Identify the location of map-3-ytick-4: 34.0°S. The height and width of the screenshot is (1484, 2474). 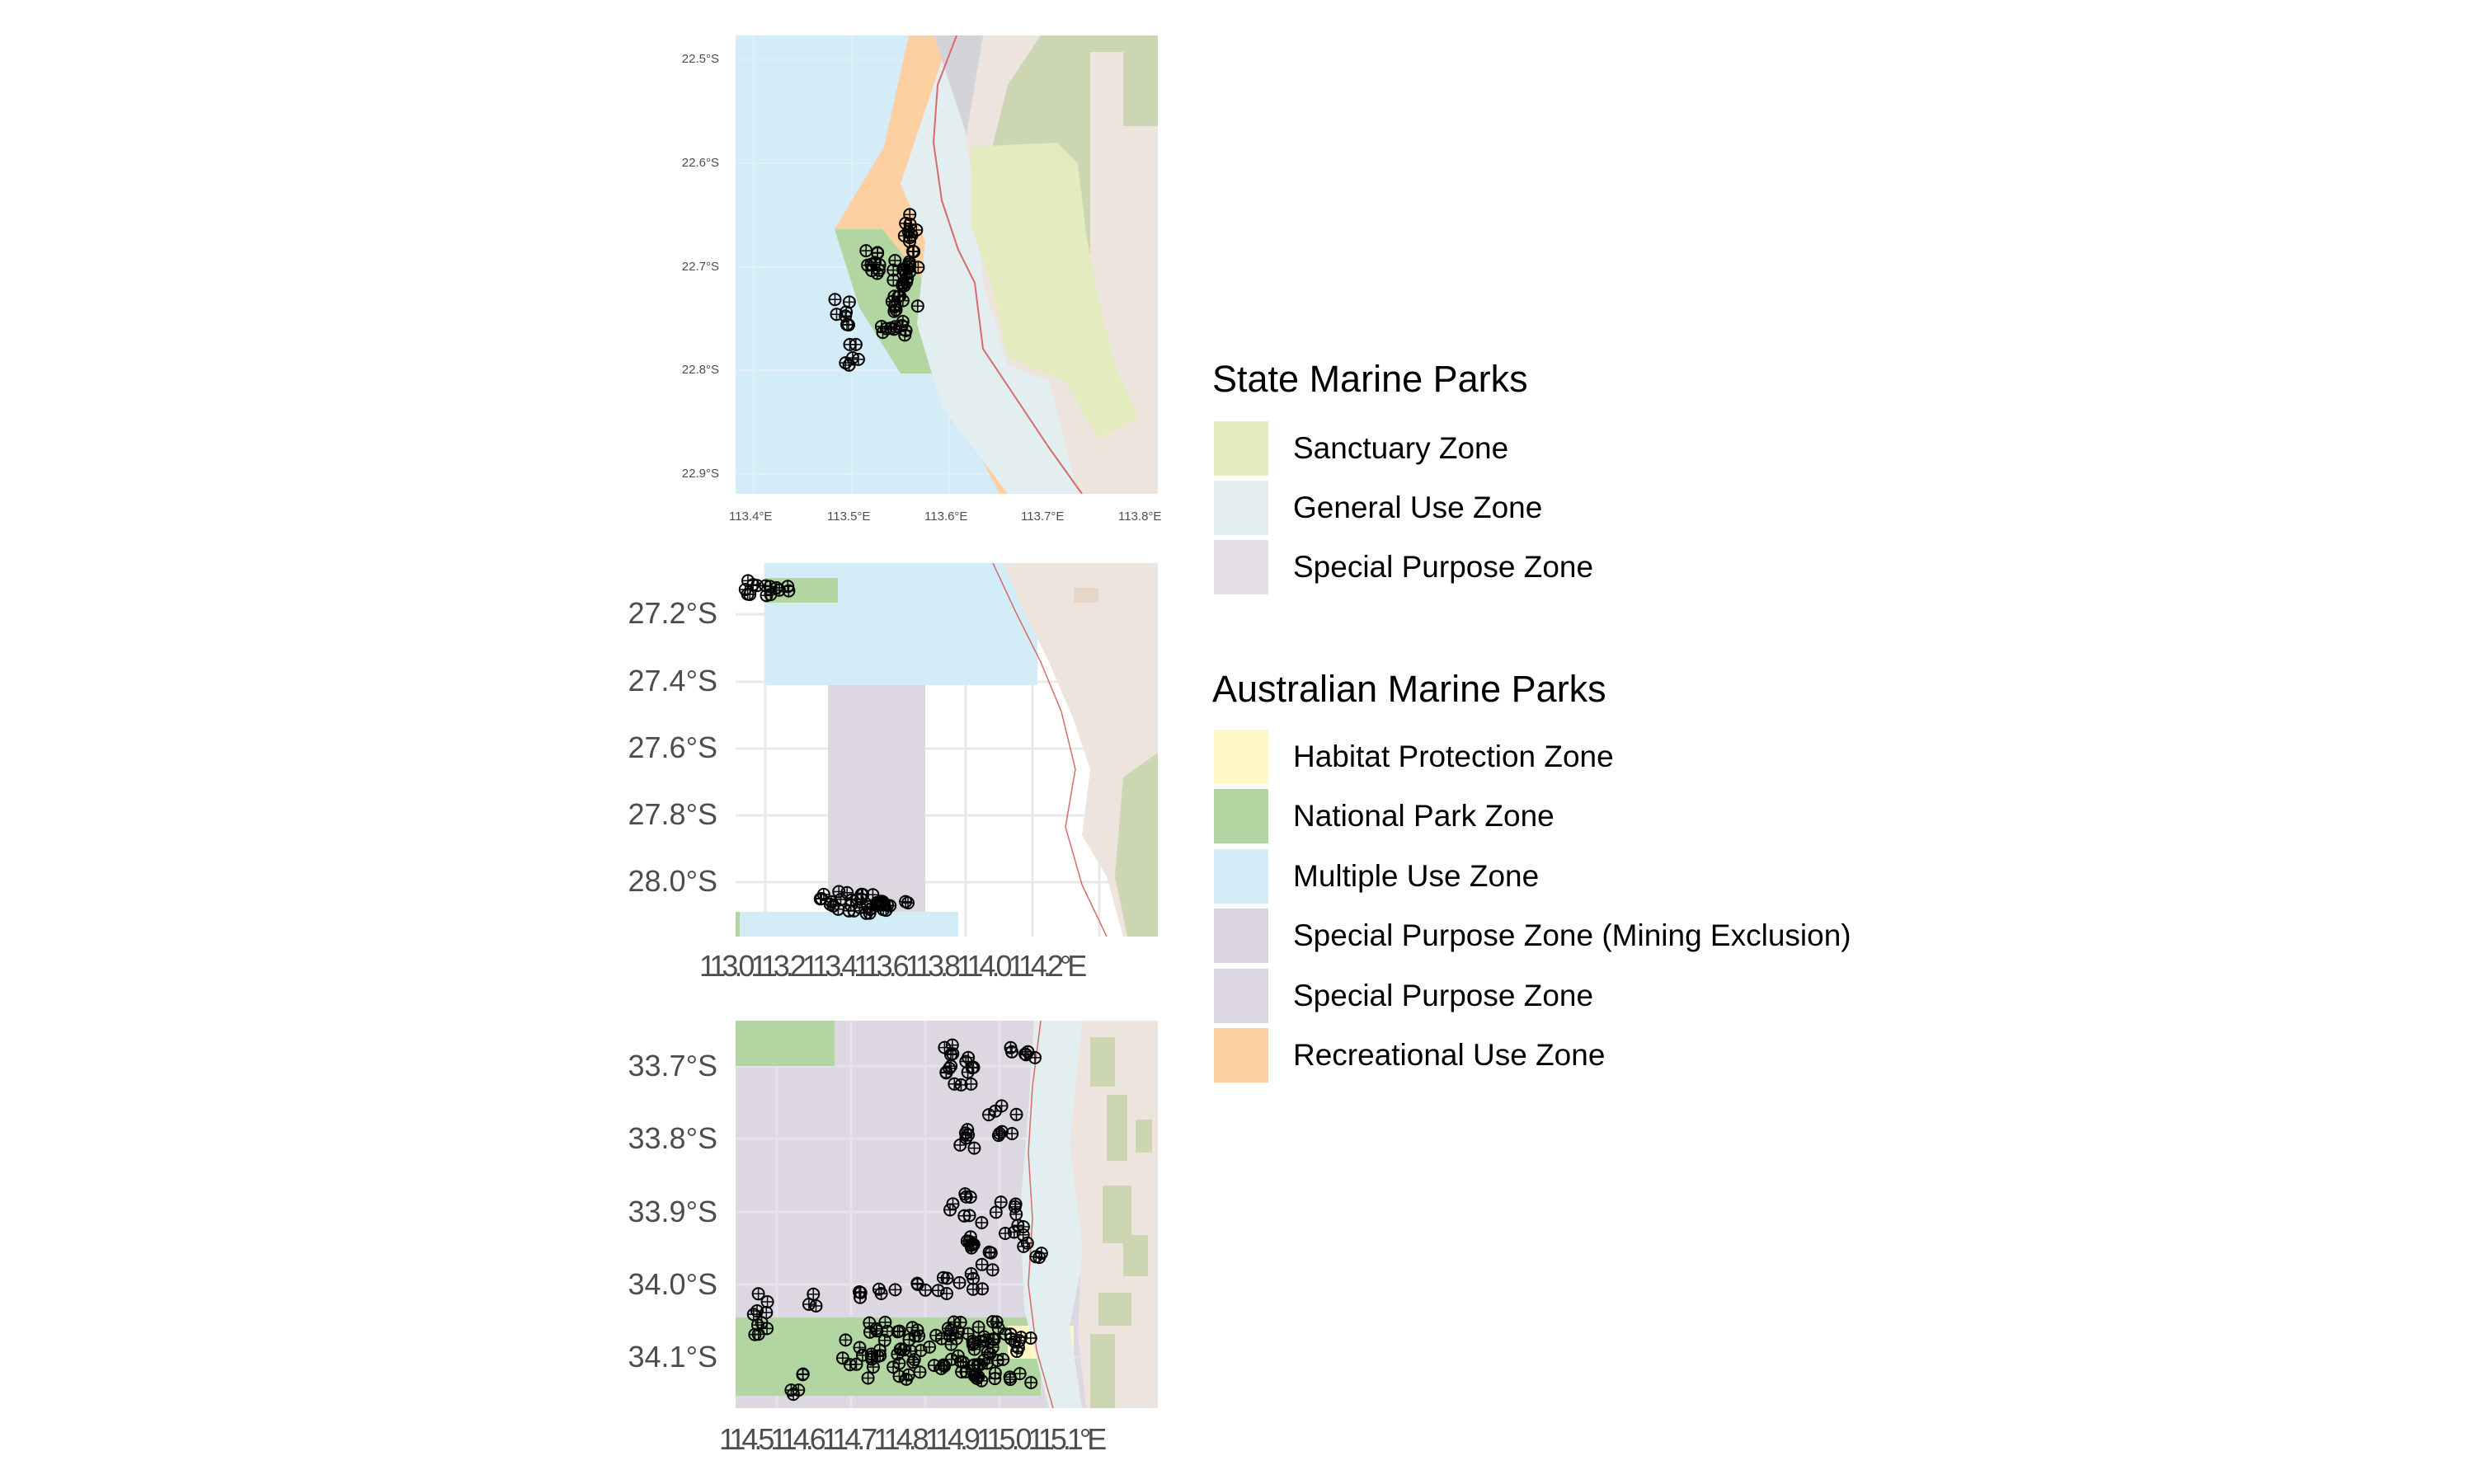
(672, 1284).